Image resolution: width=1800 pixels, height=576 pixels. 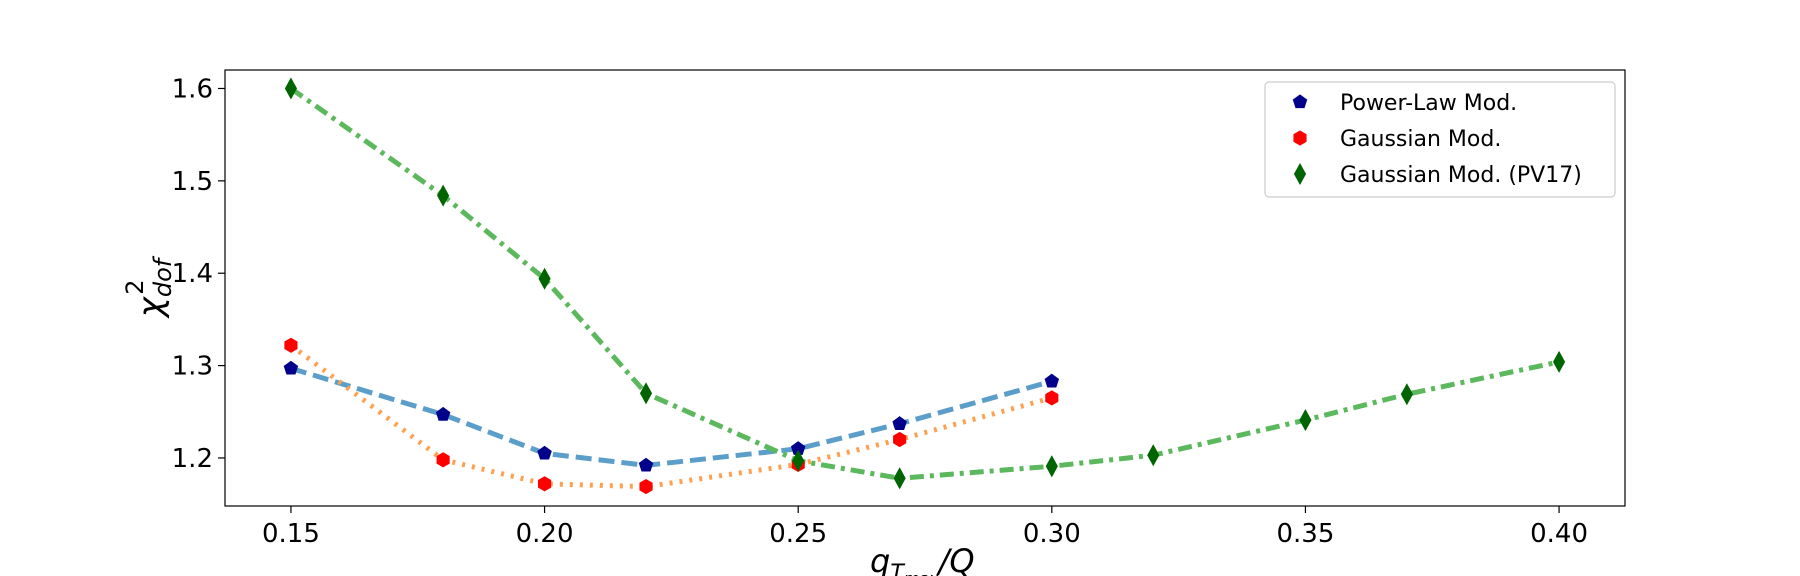 I want to click on x-axis-label-main: q, so click(x=880, y=559).